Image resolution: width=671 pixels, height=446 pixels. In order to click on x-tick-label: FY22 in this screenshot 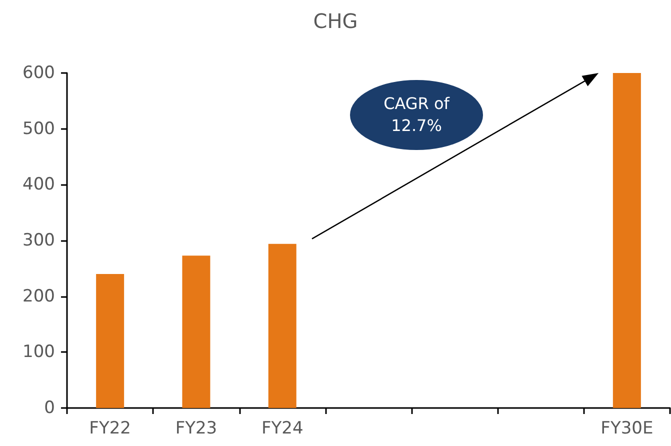, I will do `click(110, 428)`.